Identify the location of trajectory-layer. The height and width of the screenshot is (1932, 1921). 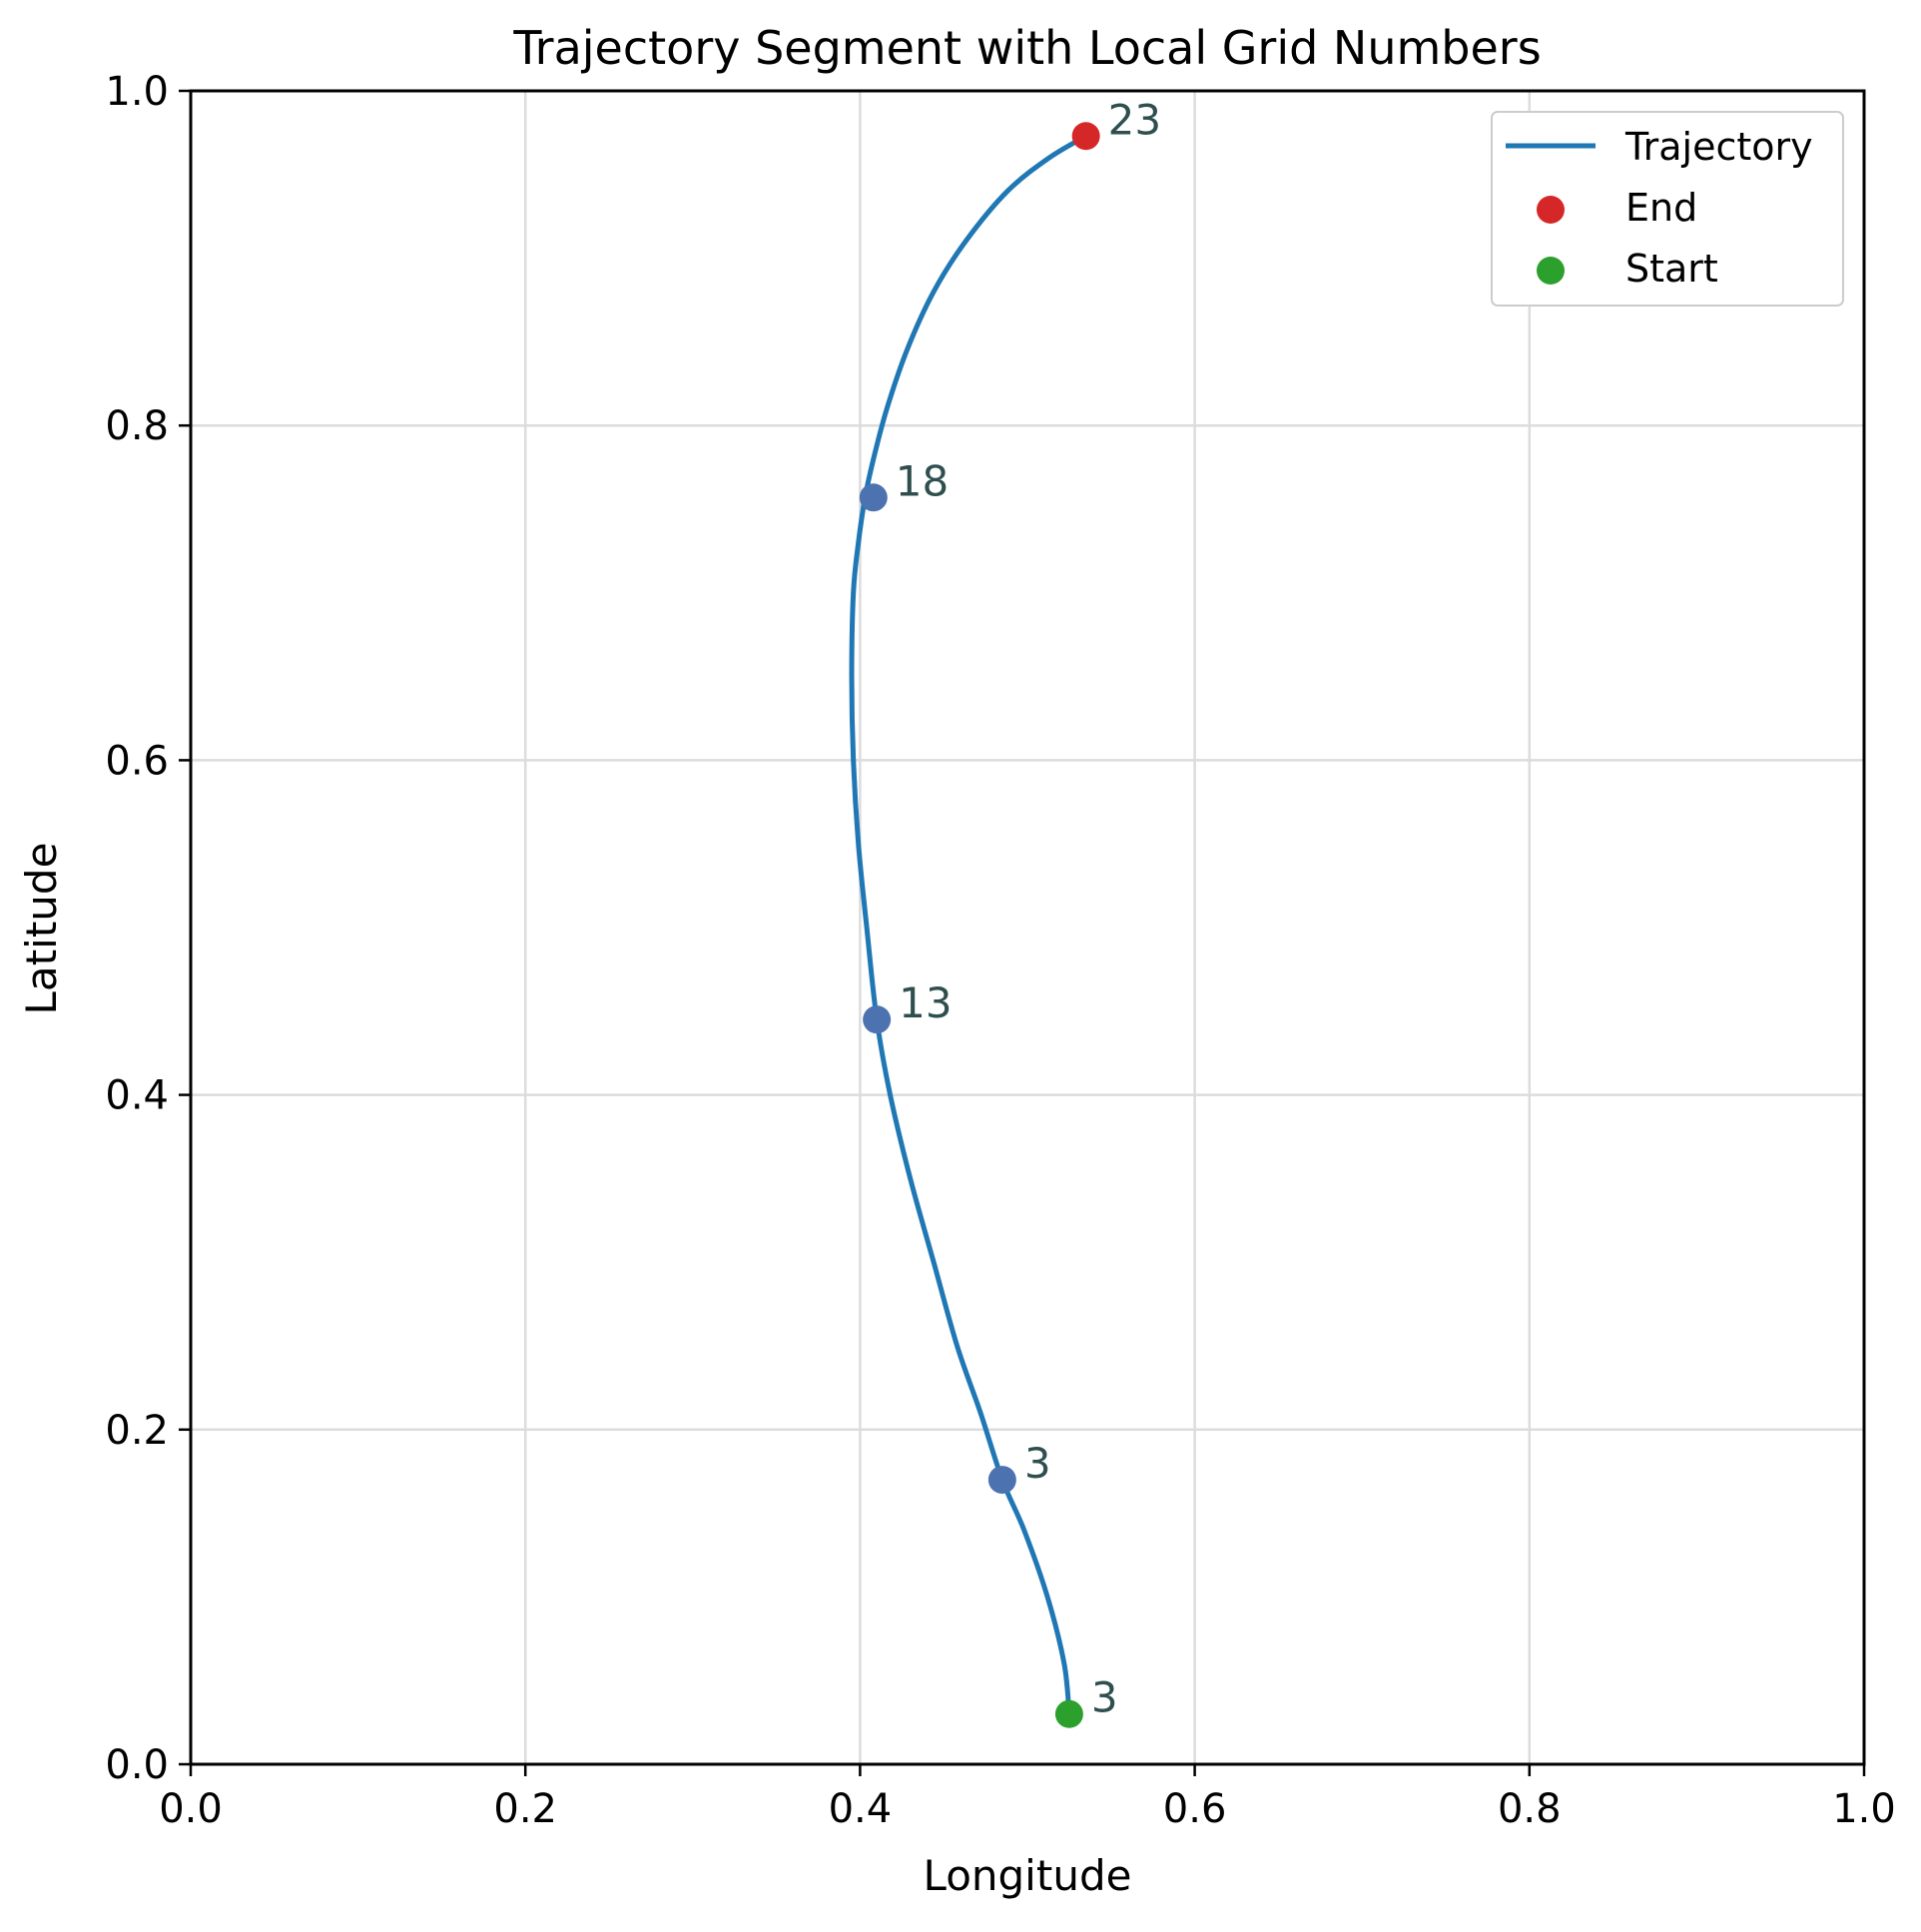
(969, 925).